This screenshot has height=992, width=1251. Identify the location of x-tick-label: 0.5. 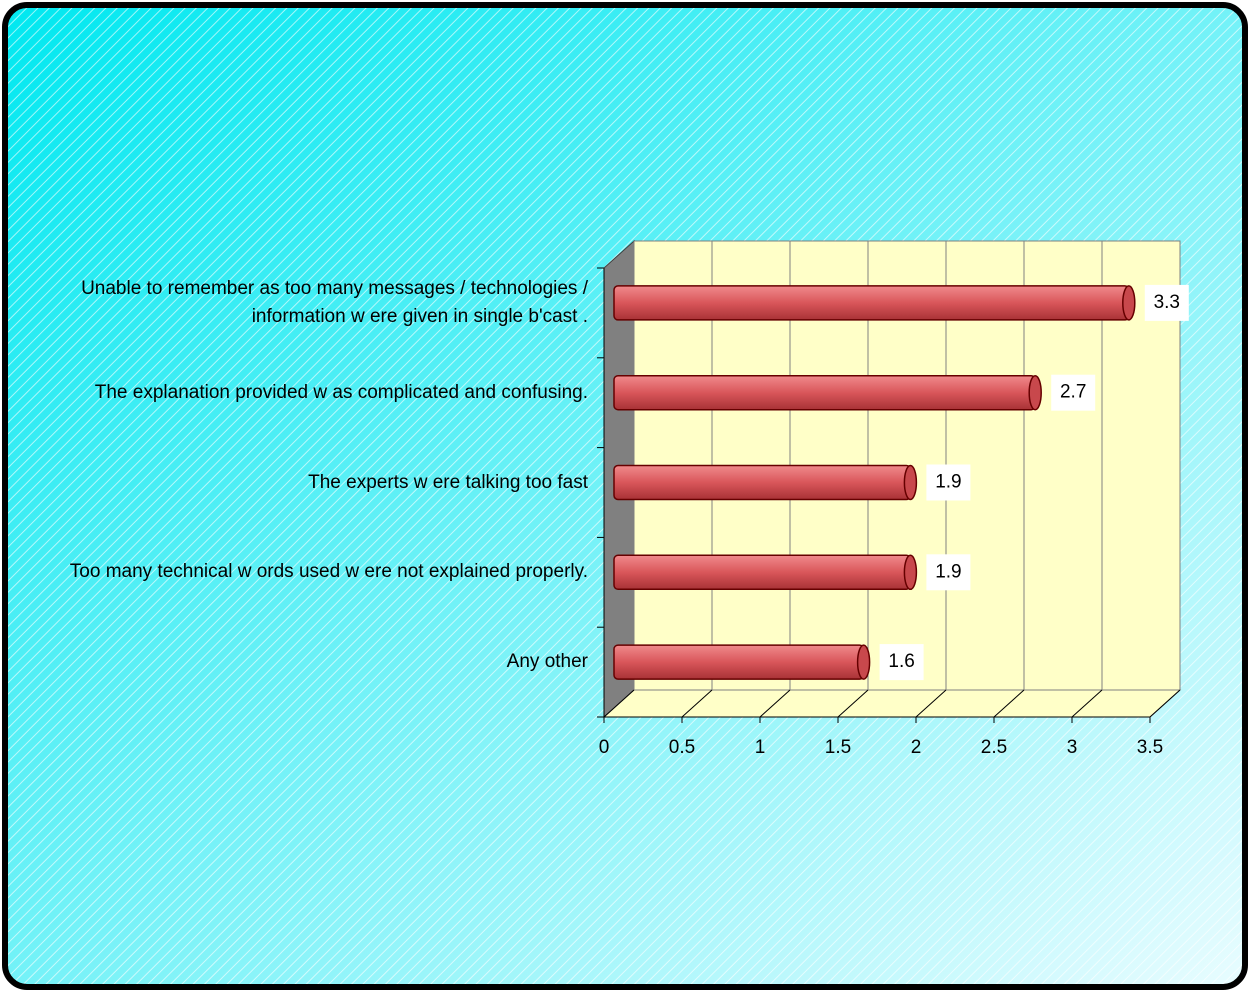
(682, 747).